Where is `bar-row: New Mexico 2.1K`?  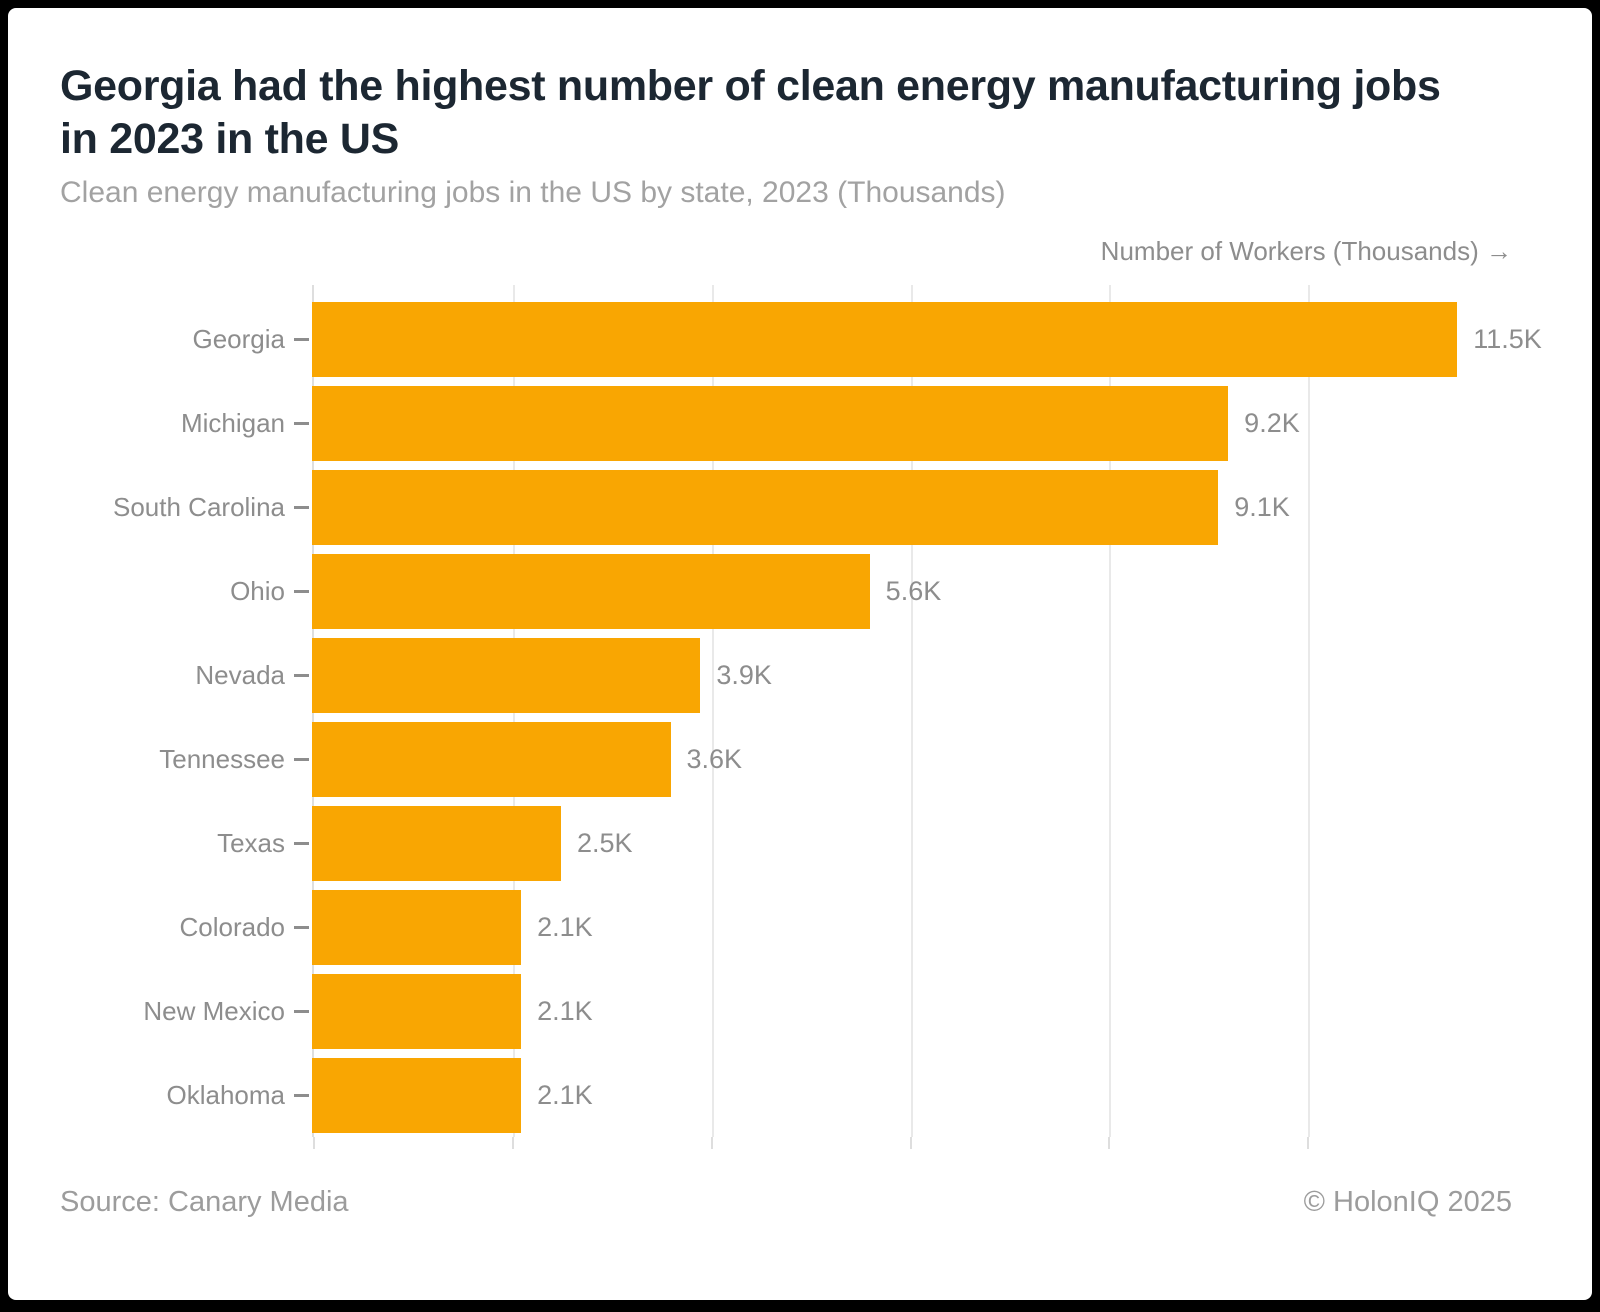
bar-row: New Mexico 2.1K is located at coordinates (786, 1011).